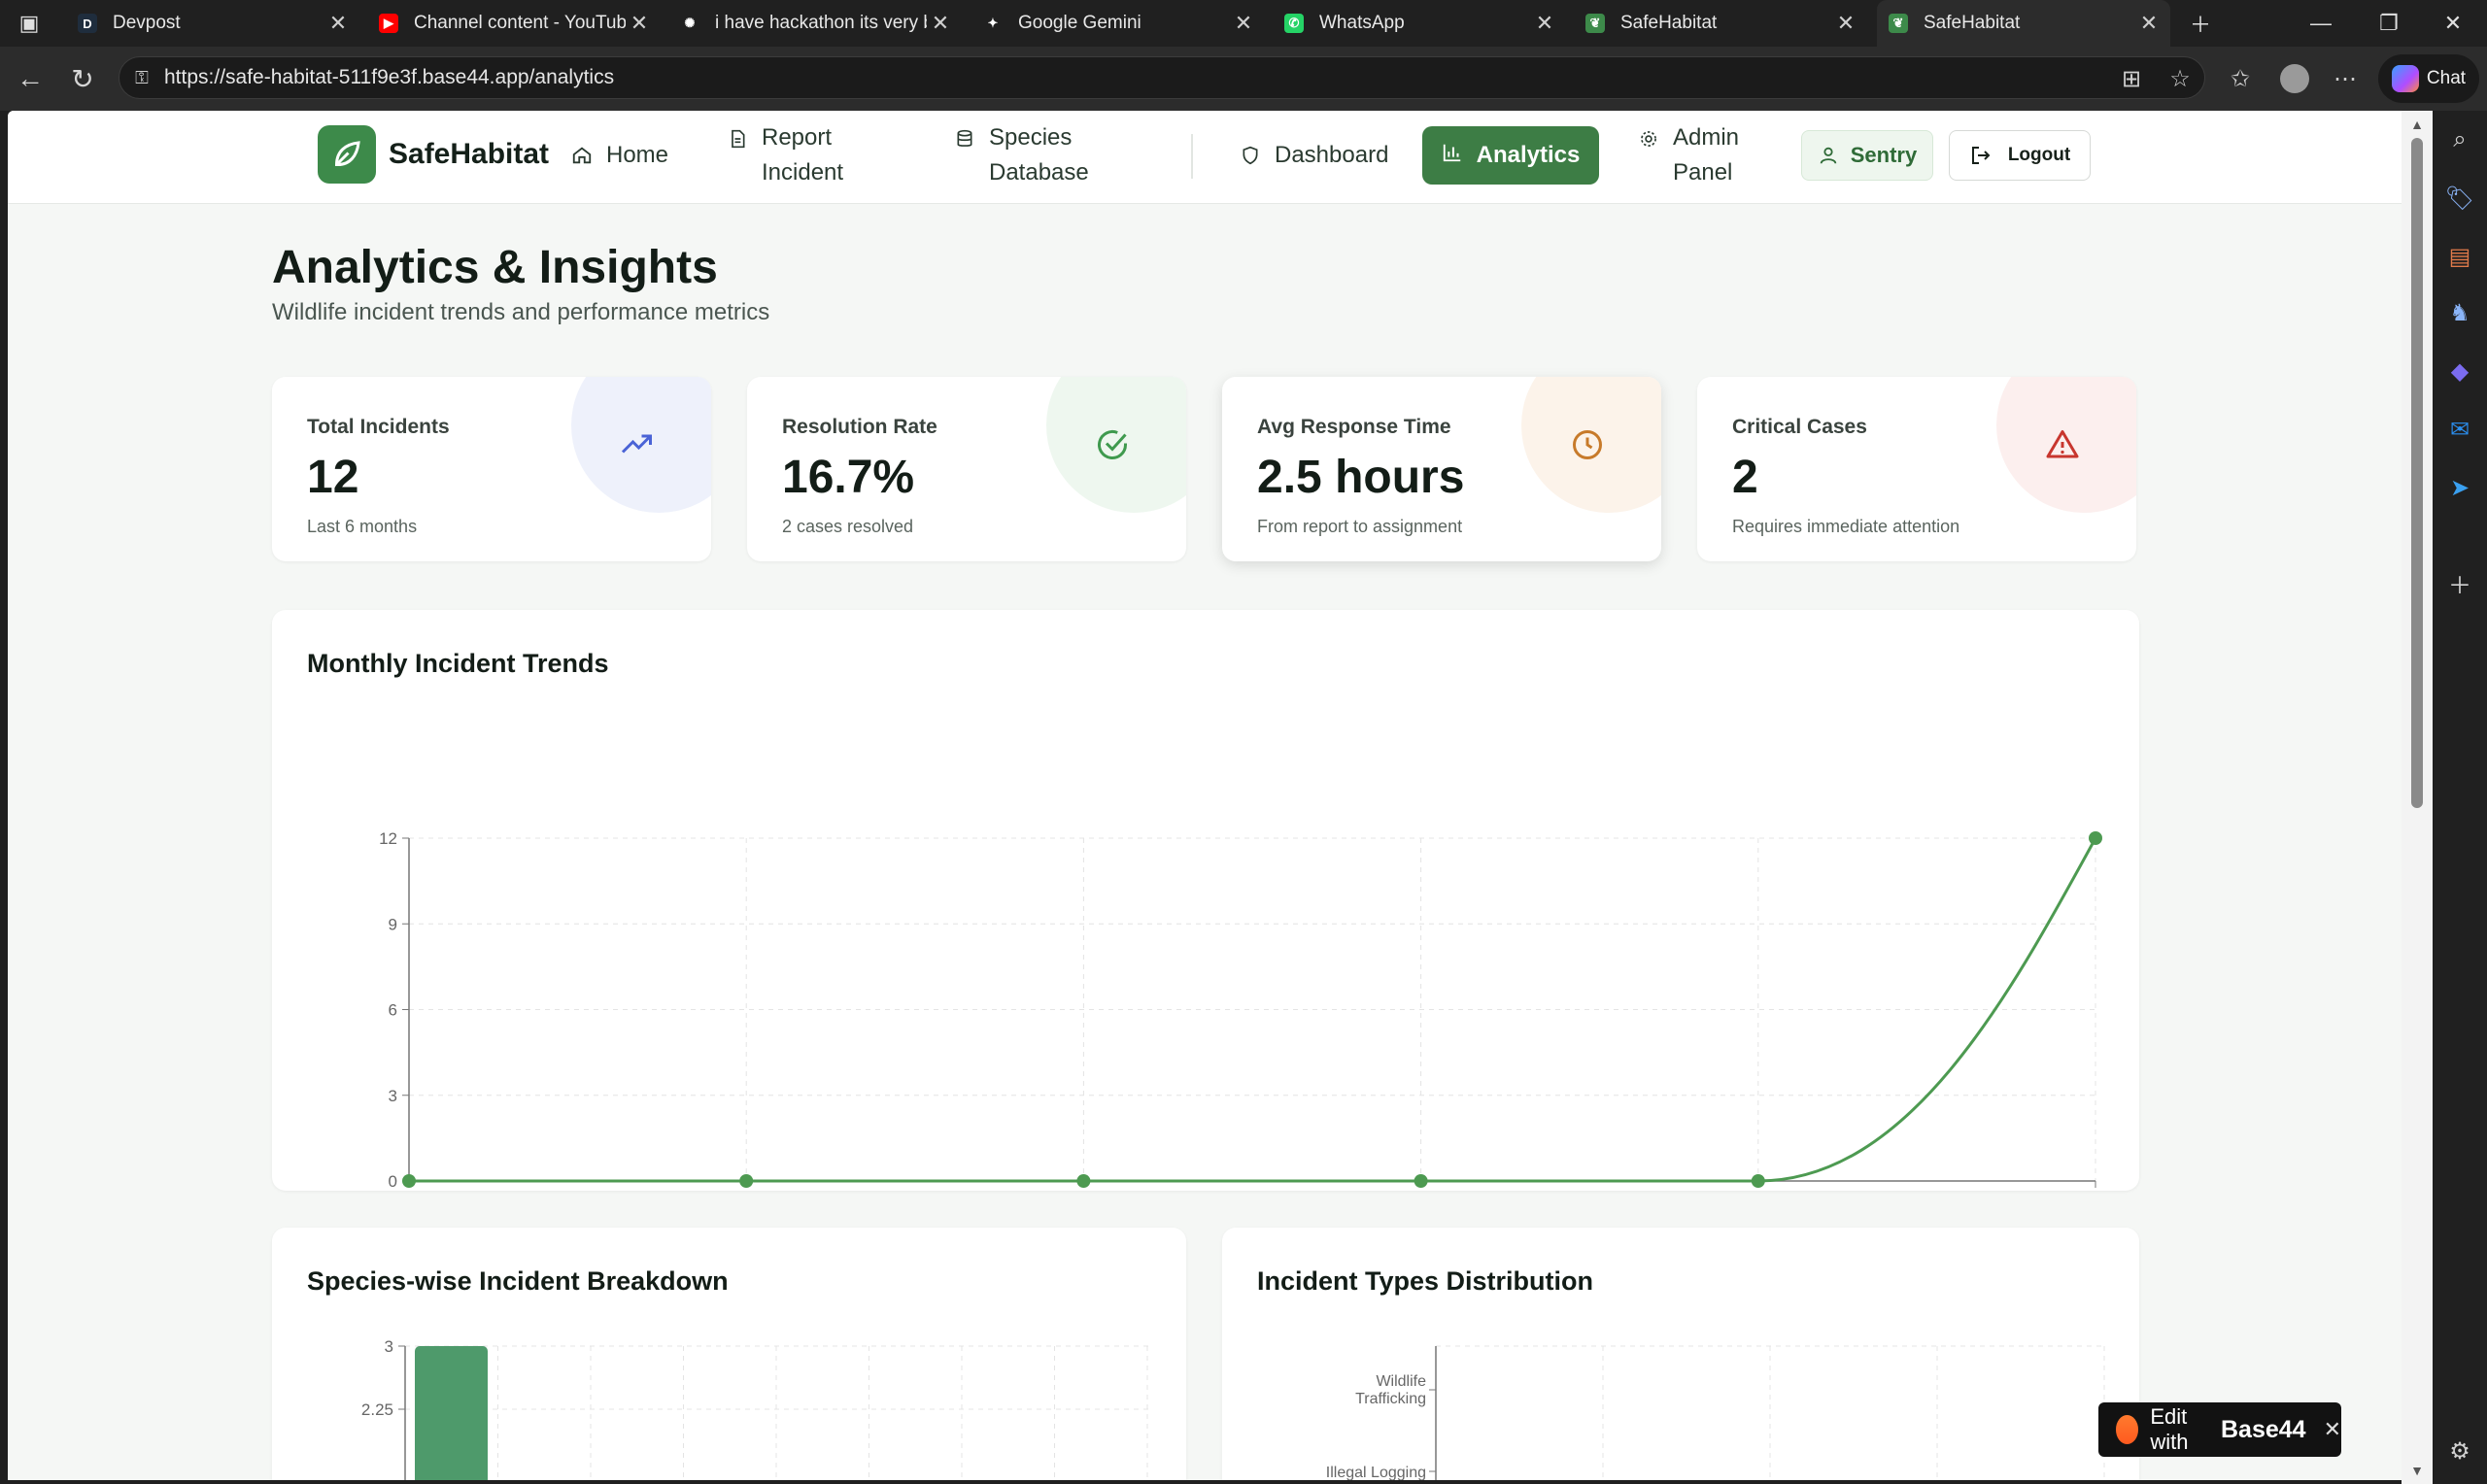 The width and height of the screenshot is (2487, 1484). Describe the element at coordinates (2219, 1429) in the screenshot. I see `edit-with-base44-button: Edit with Base44 ✕` at that location.